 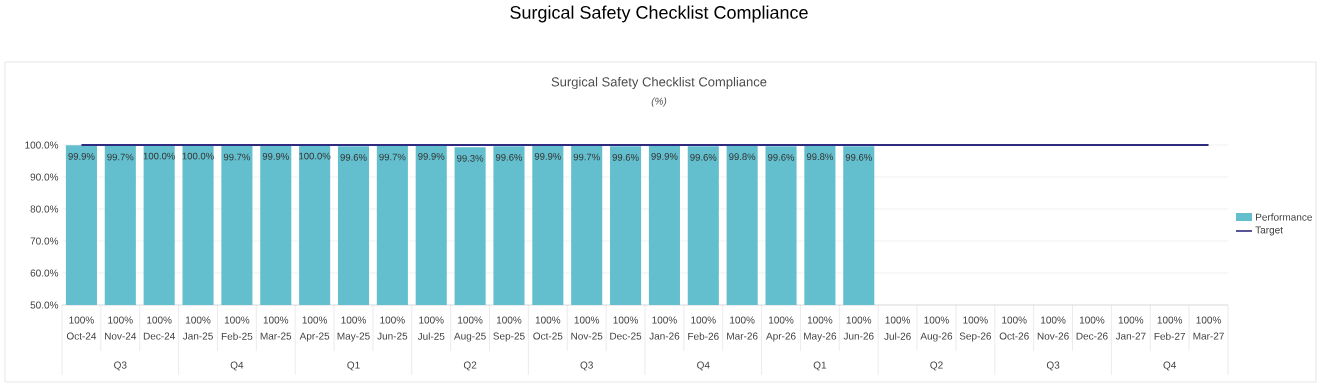 What do you see at coordinates (44, 305) in the screenshot?
I see `y-tick-label: 50.0%` at bounding box center [44, 305].